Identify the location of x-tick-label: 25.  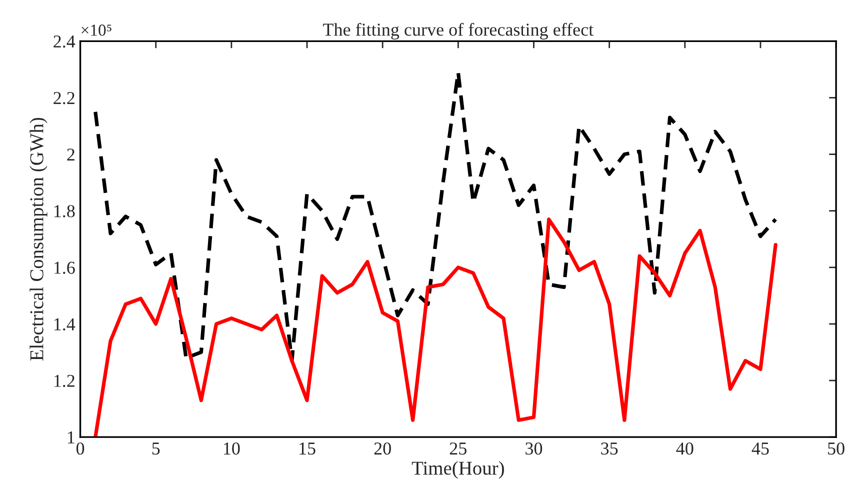
(458, 448).